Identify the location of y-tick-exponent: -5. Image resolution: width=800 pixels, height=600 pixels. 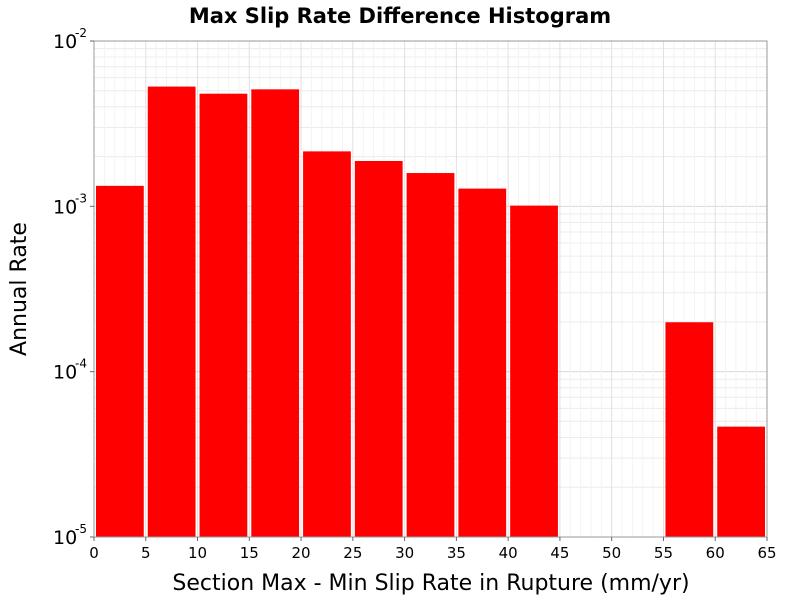
(81, 529).